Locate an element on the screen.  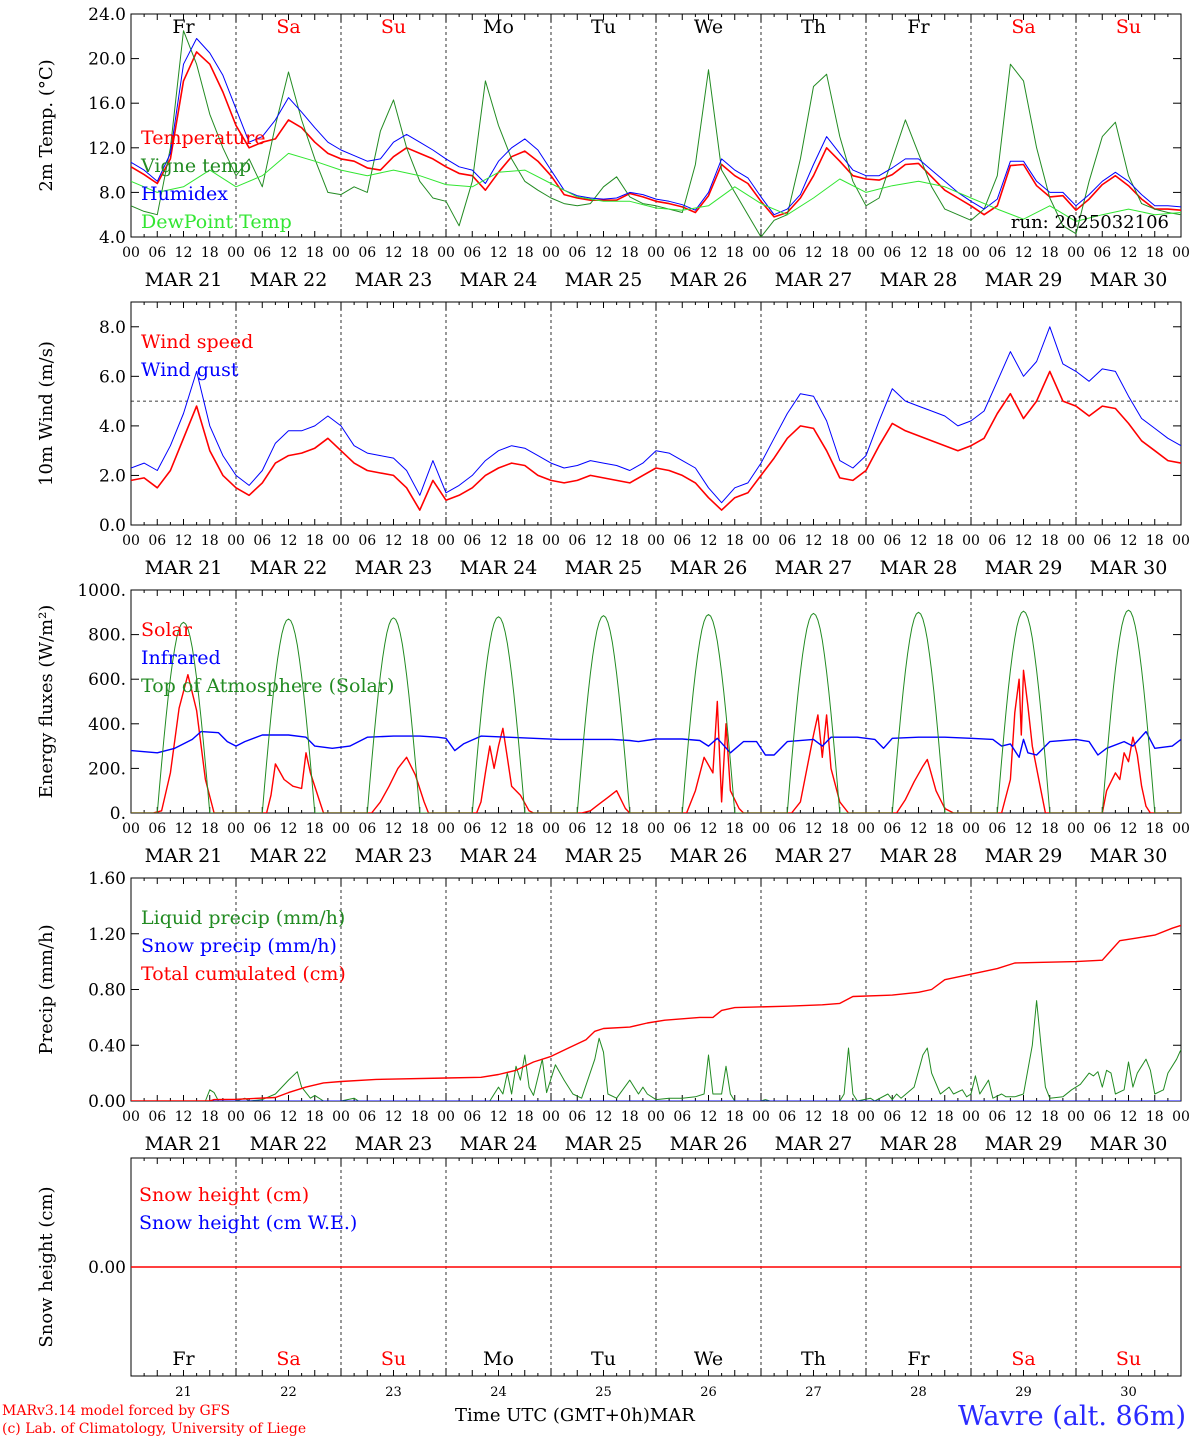
y-tick-label: 4.0 is located at coordinates (112, 238).